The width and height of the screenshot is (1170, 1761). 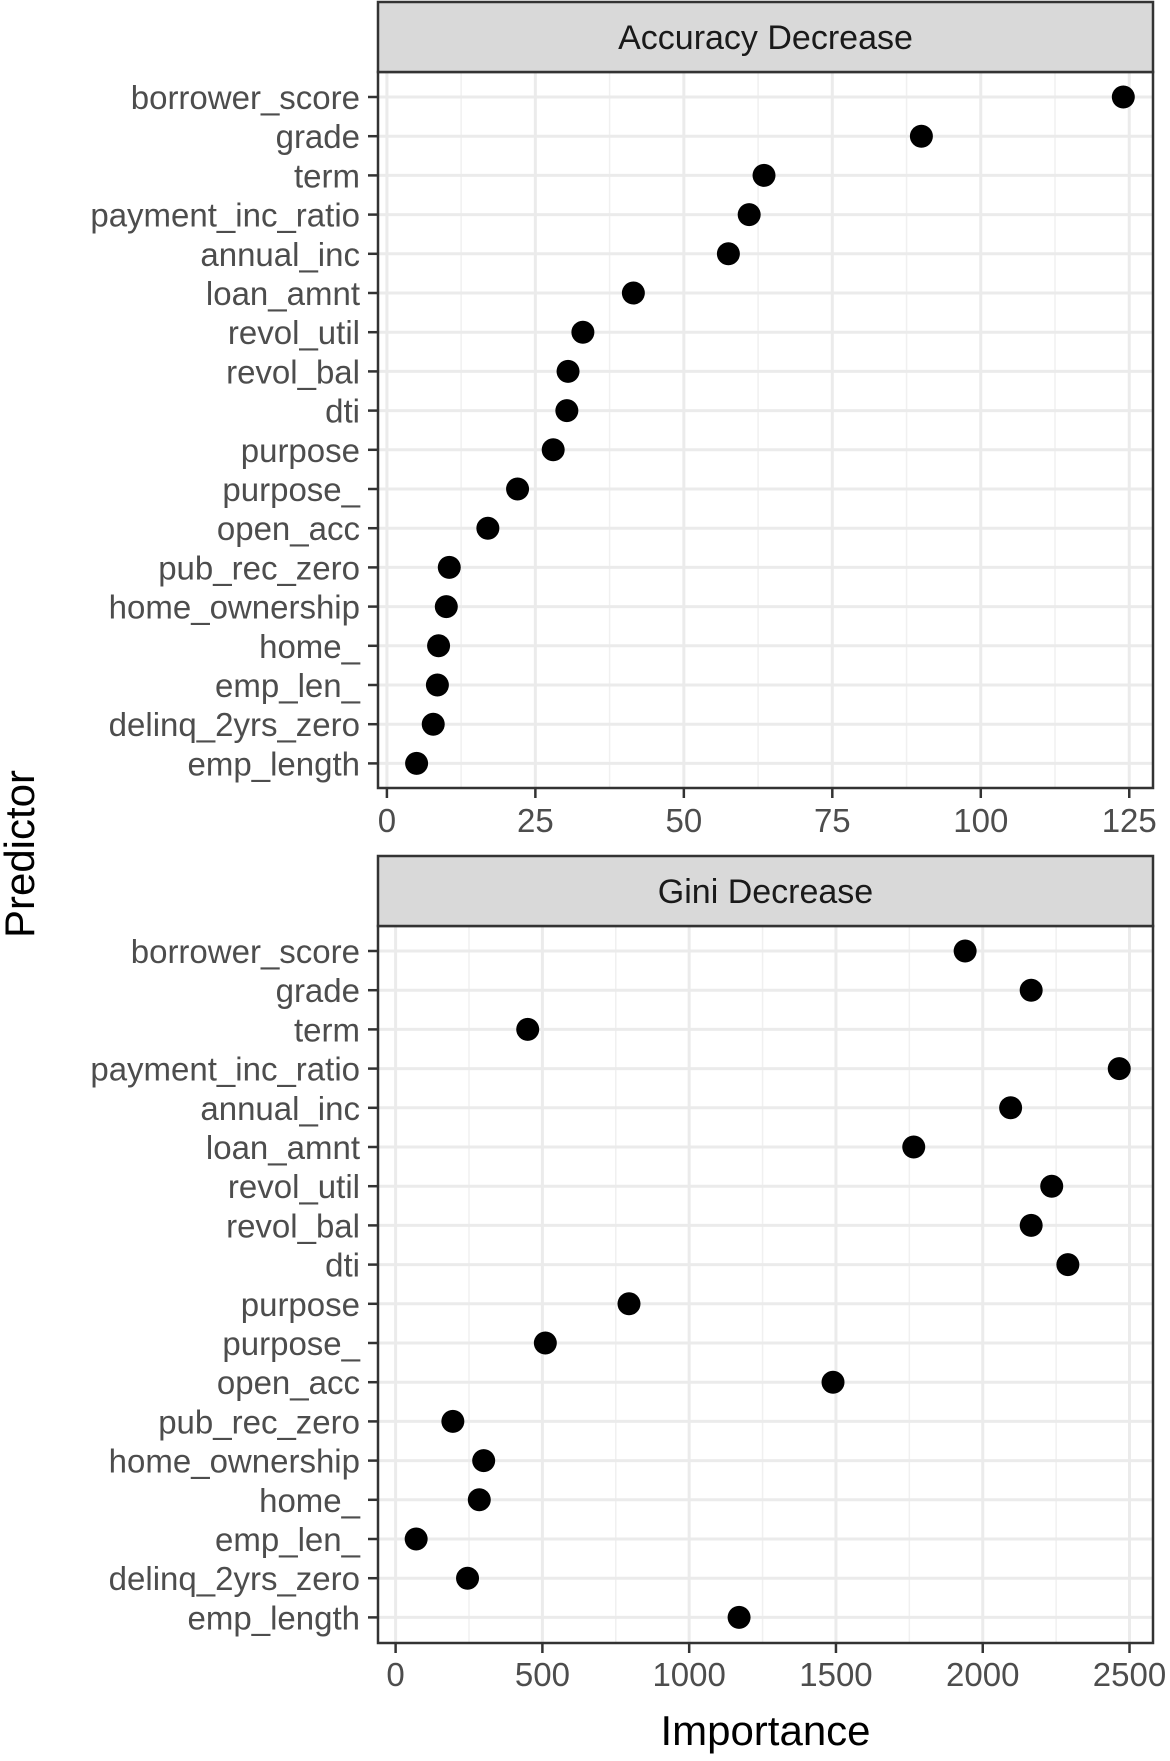 What do you see at coordinates (1011, 1108) in the screenshot?
I see `gini-decrease-point-annual-inc` at bounding box center [1011, 1108].